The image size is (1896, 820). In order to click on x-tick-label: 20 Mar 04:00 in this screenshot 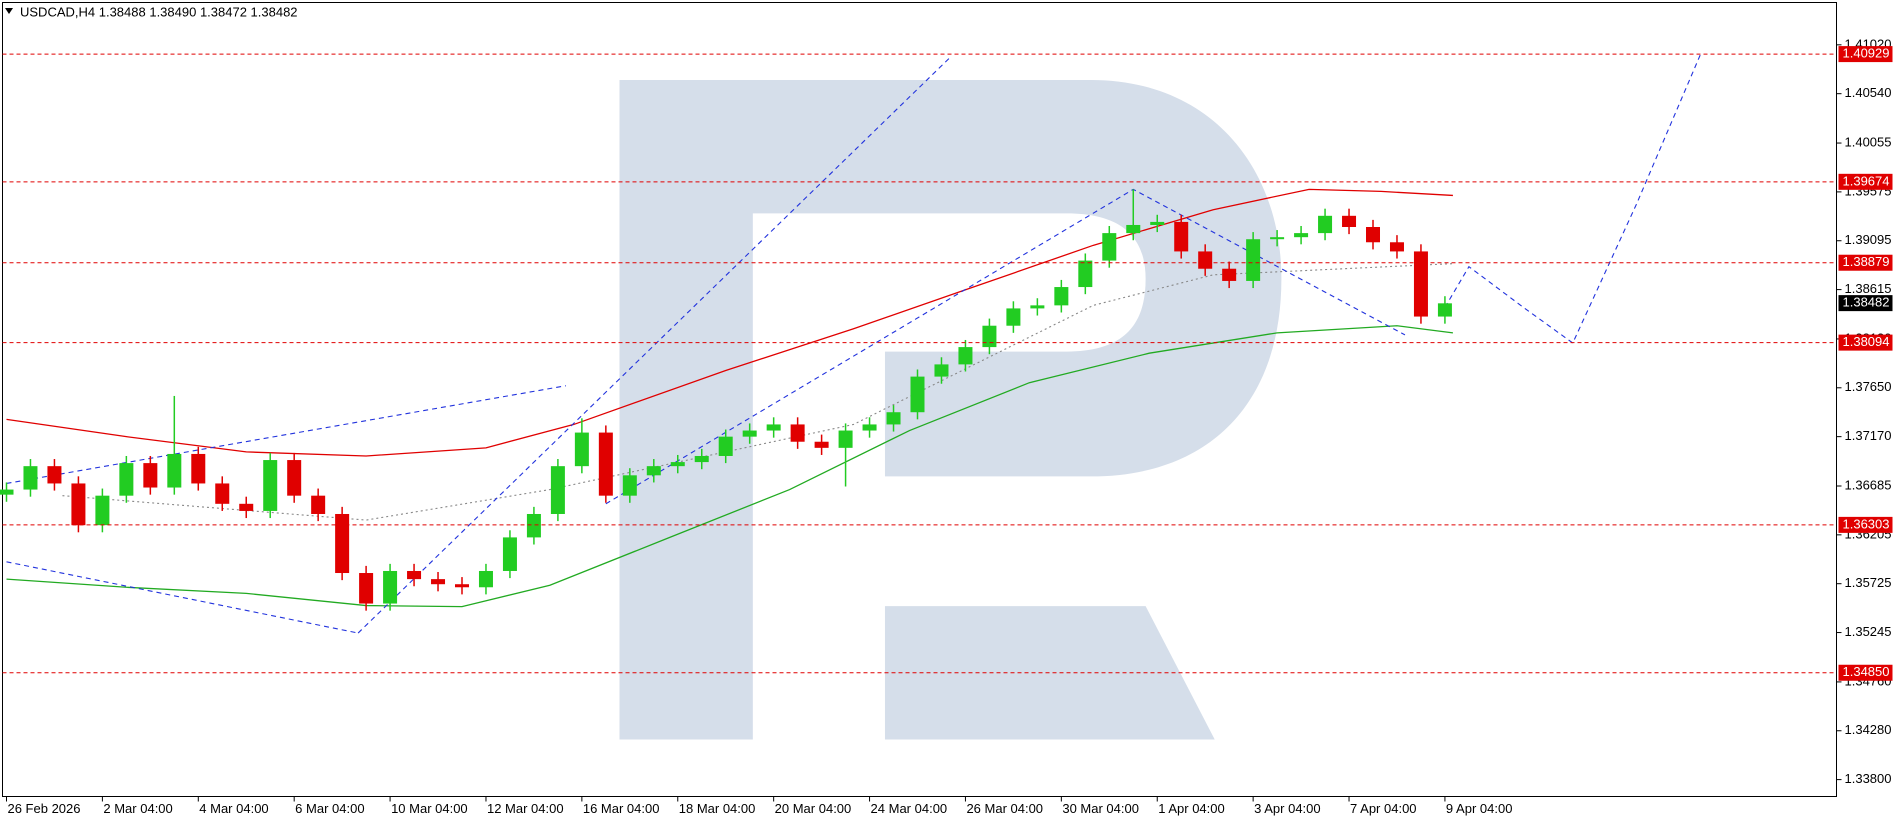, I will do `click(813, 808)`.